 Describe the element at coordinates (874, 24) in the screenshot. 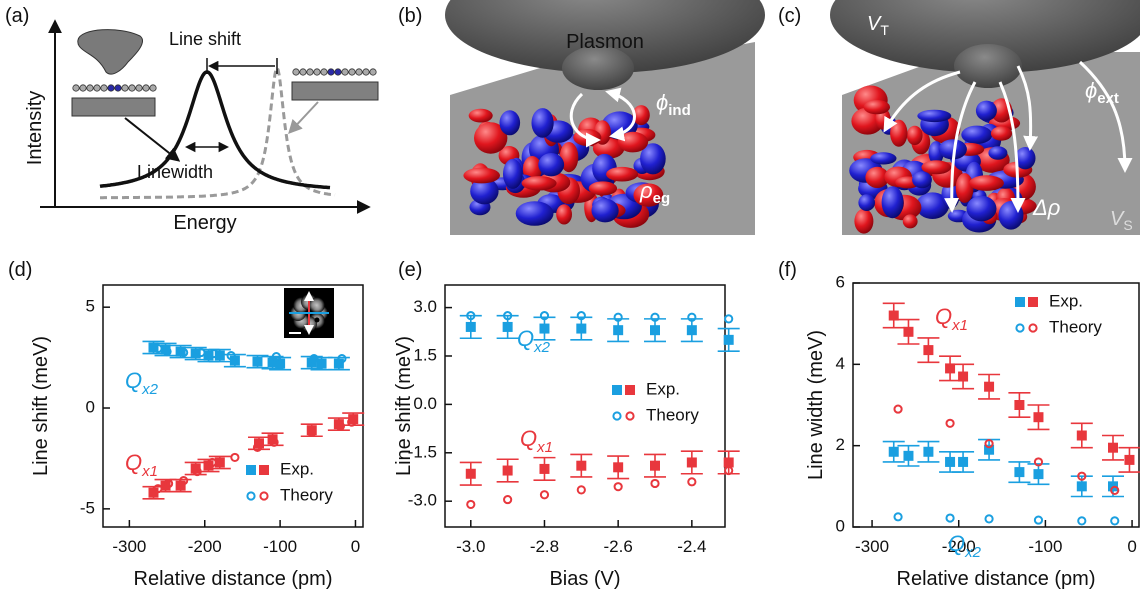

I see `symbol: V` at that location.